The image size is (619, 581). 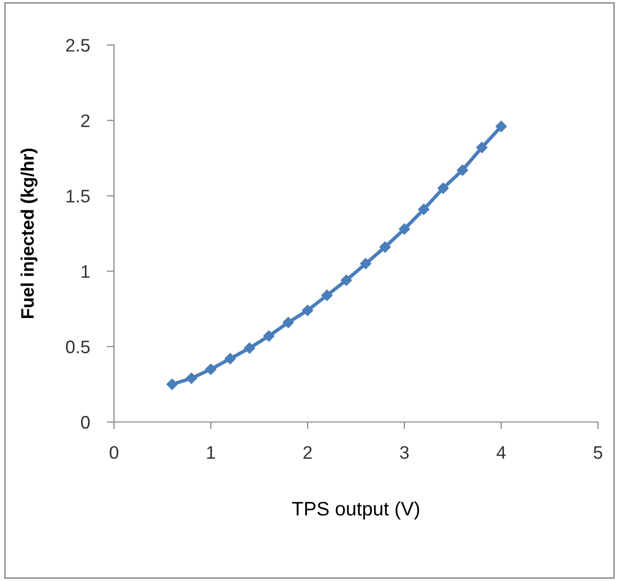 I want to click on y-tick-label: 2.5, so click(x=78, y=45).